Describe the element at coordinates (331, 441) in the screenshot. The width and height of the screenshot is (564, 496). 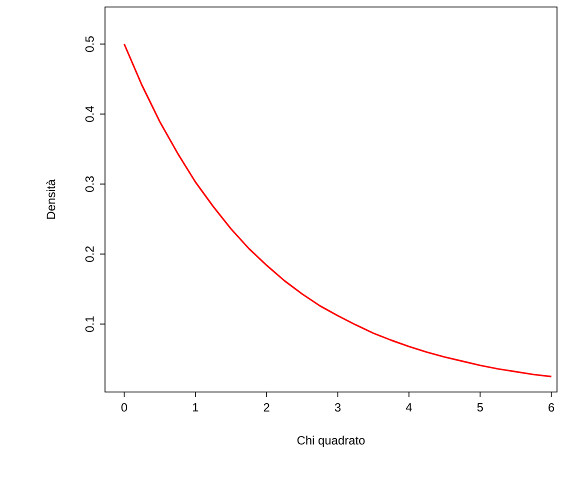
I see `x-axis-title: Chi quadrato` at that location.